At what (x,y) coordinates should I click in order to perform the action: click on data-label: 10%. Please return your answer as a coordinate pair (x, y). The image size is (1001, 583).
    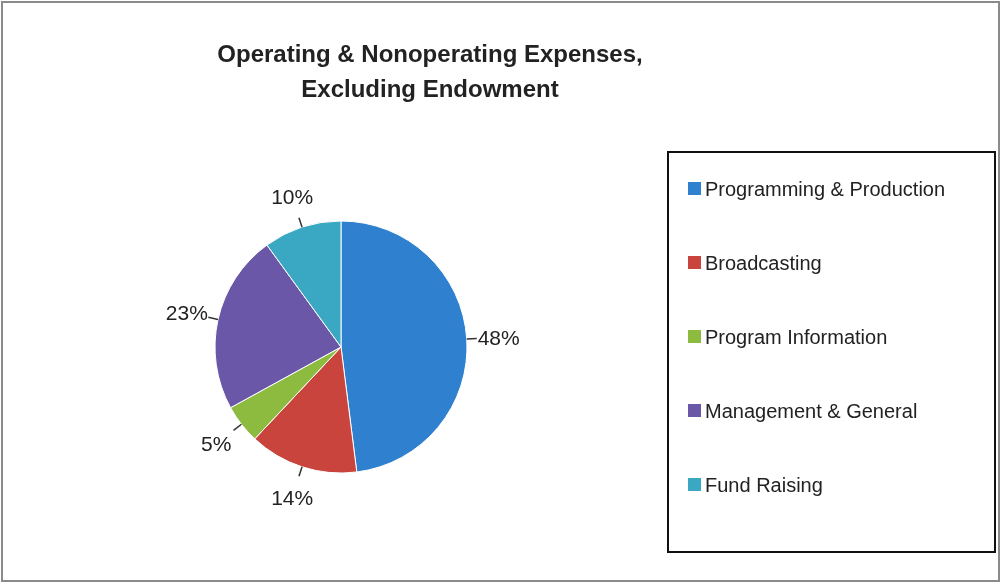
    Looking at the image, I should click on (292, 197).